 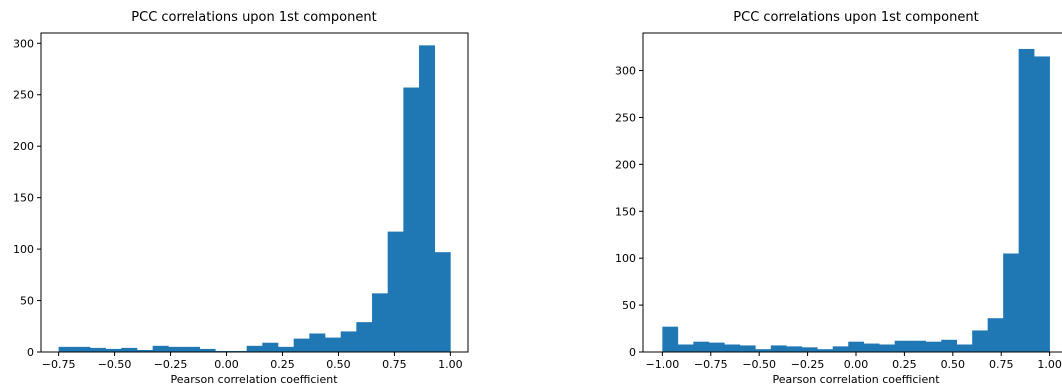 I want to click on x-tick-label: −1.00, so click(x=663, y=364).